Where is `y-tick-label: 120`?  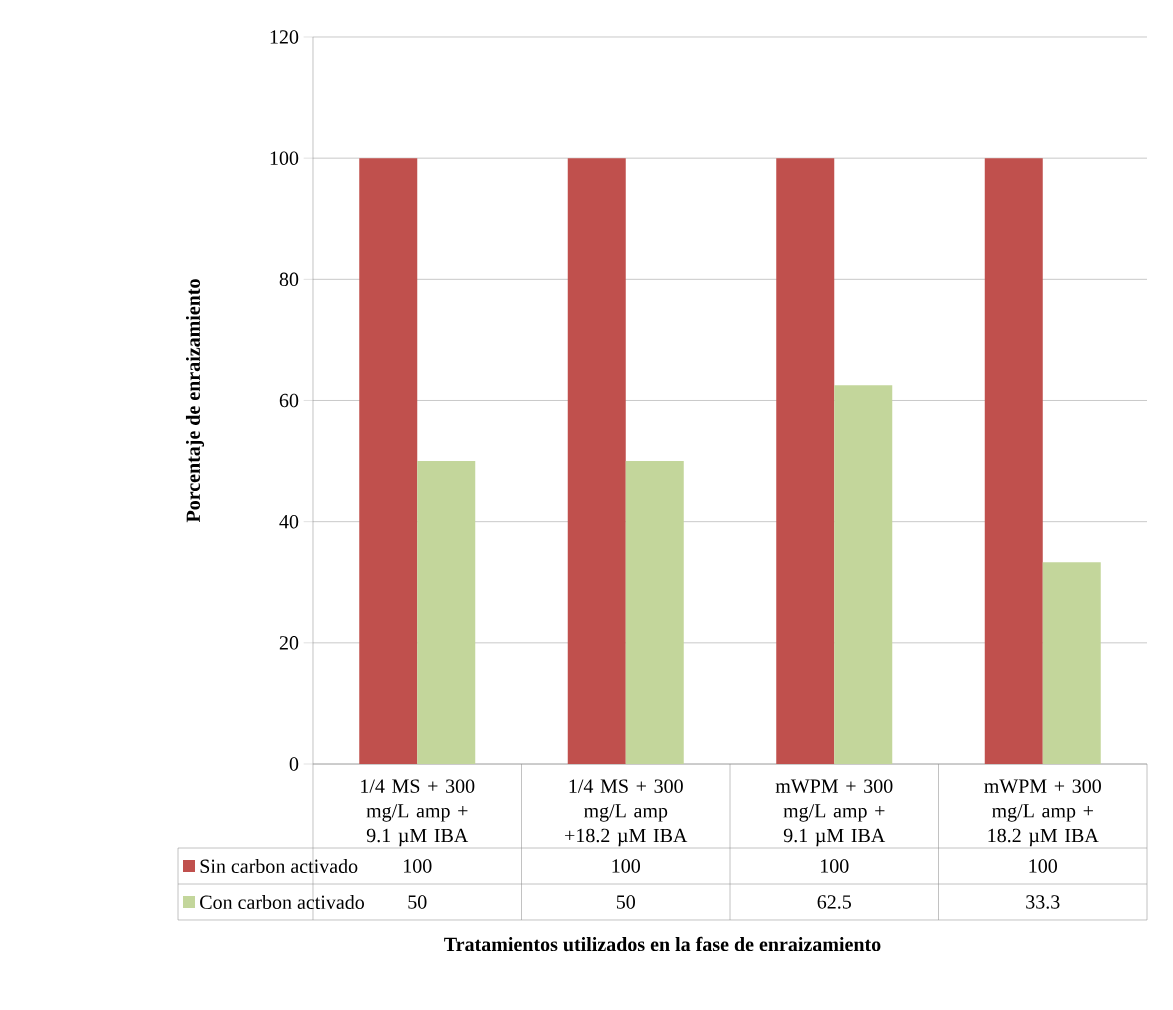
y-tick-label: 120 is located at coordinates (284, 37).